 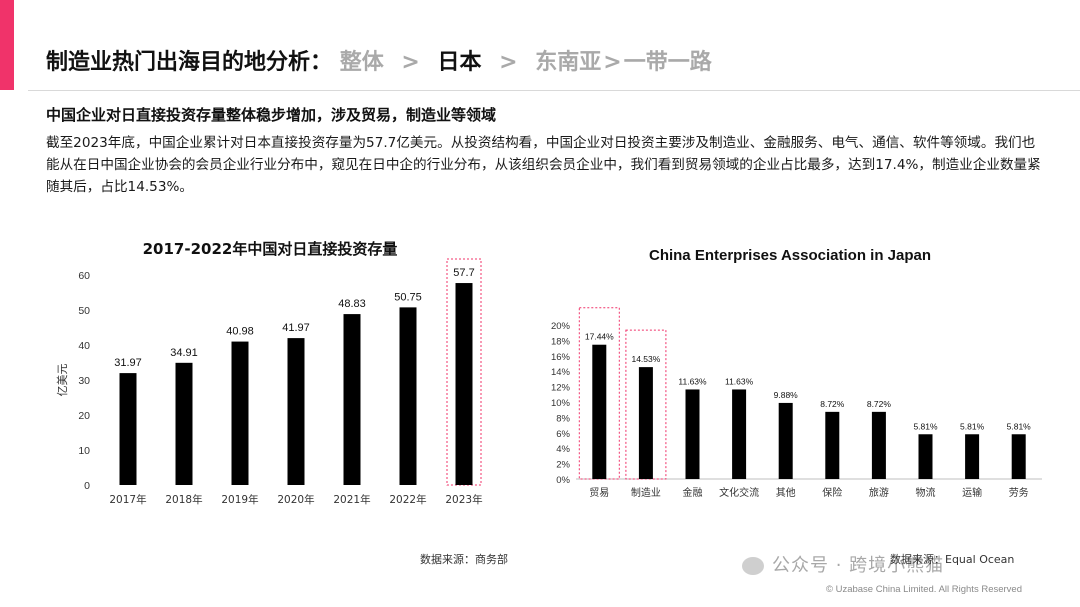 I want to click on y-tick-label: 16%, so click(x=561, y=357).